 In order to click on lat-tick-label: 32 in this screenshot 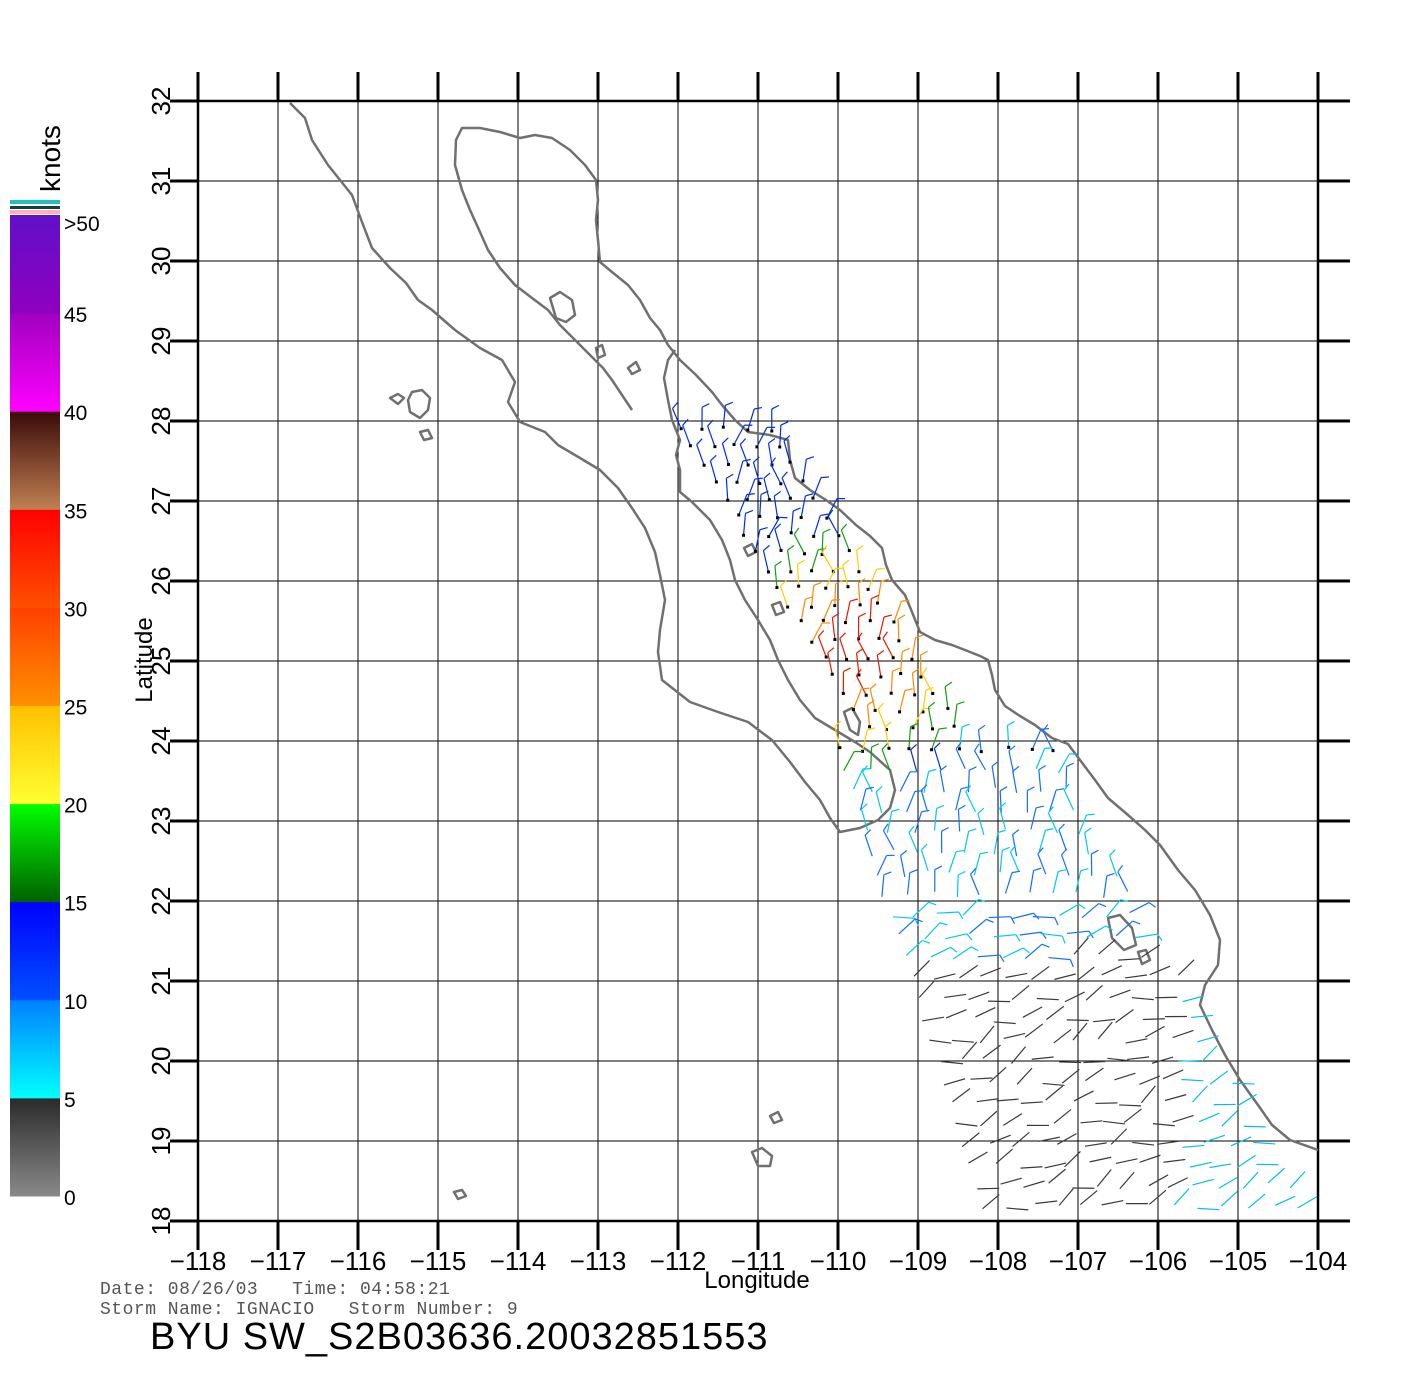, I will do `click(161, 101)`.